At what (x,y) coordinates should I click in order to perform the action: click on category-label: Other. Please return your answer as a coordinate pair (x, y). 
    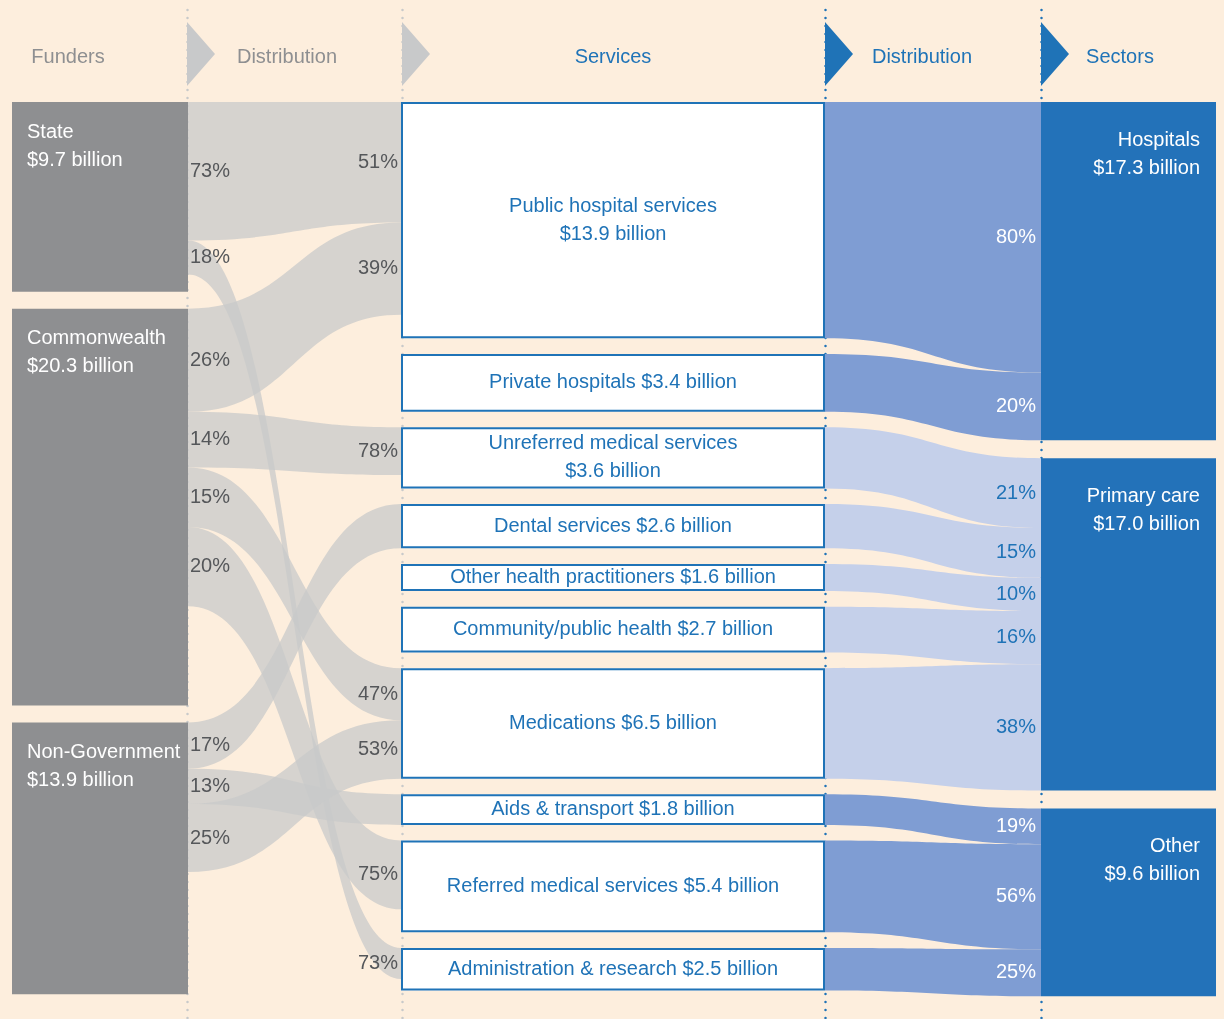
    Looking at the image, I should click on (1175, 845).